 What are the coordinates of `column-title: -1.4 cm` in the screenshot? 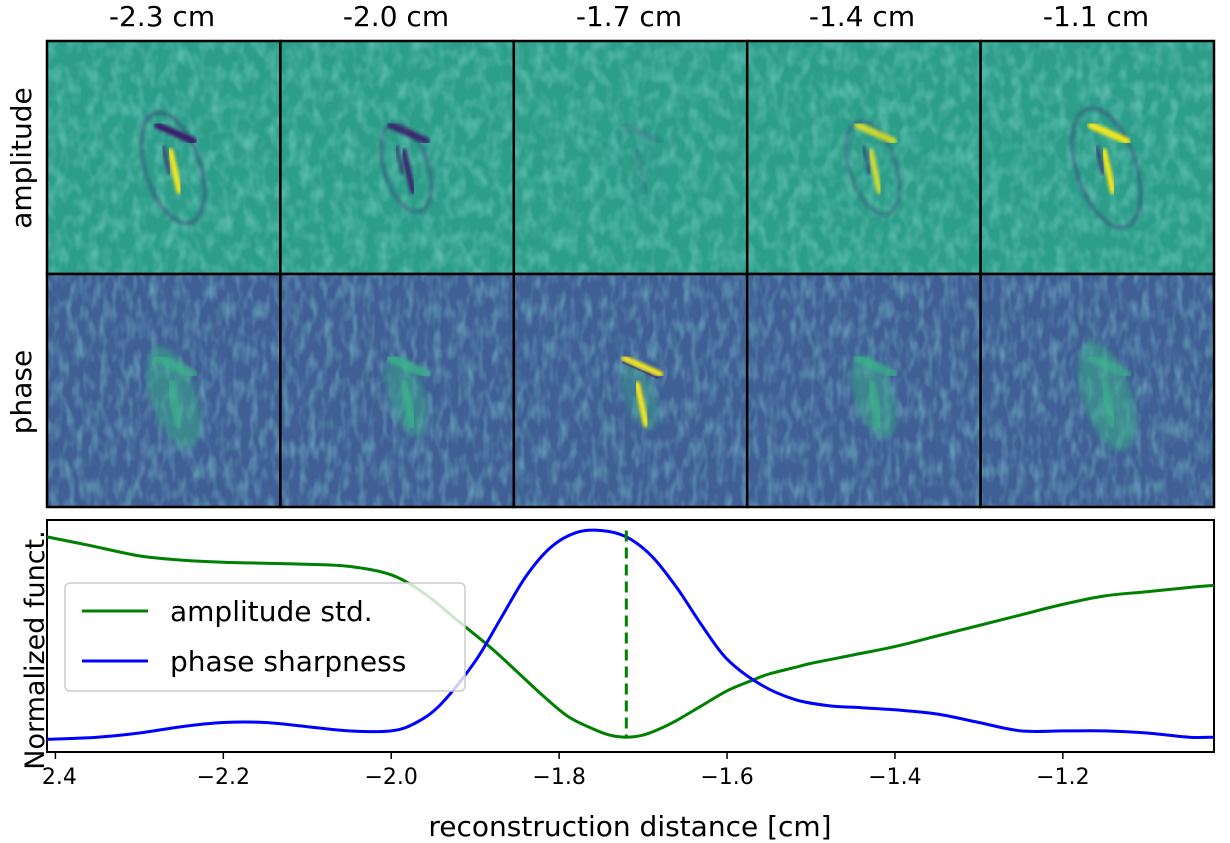 It's located at (862, 16).